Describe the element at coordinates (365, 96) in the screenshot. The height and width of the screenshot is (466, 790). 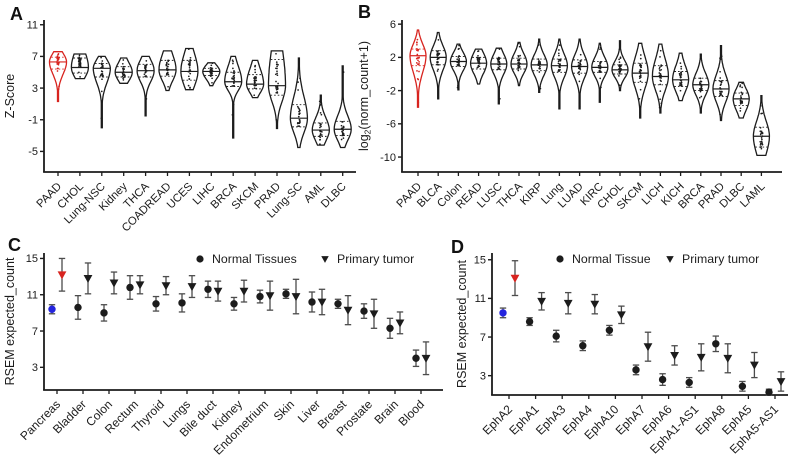
I see `y-axis-label: log2(norm_count+1)` at that location.